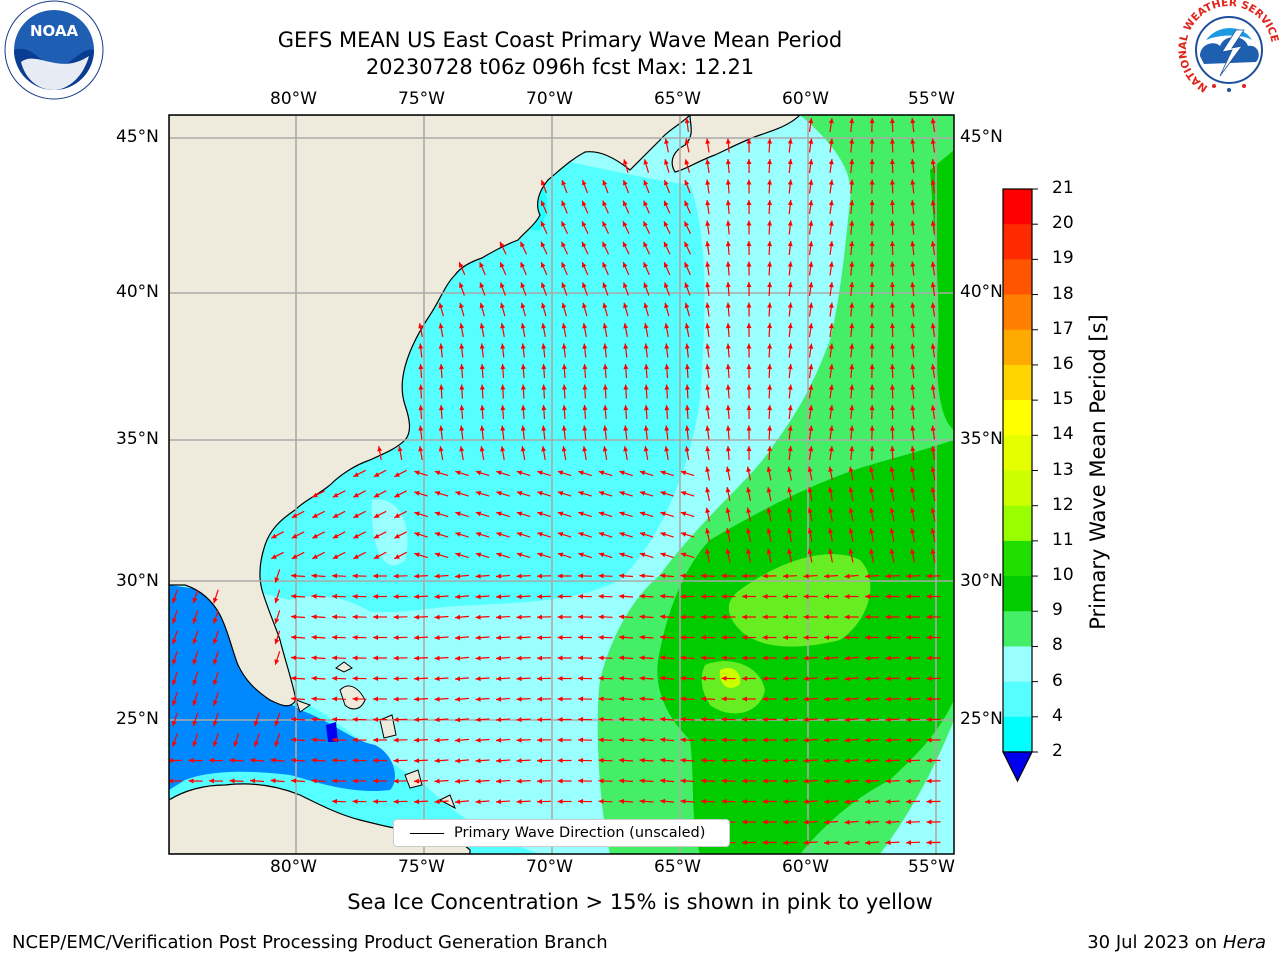 The height and width of the screenshot is (960, 1280). What do you see at coordinates (981, 719) in the screenshot?
I see `lat-label-right-25n: 25°N` at bounding box center [981, 719].